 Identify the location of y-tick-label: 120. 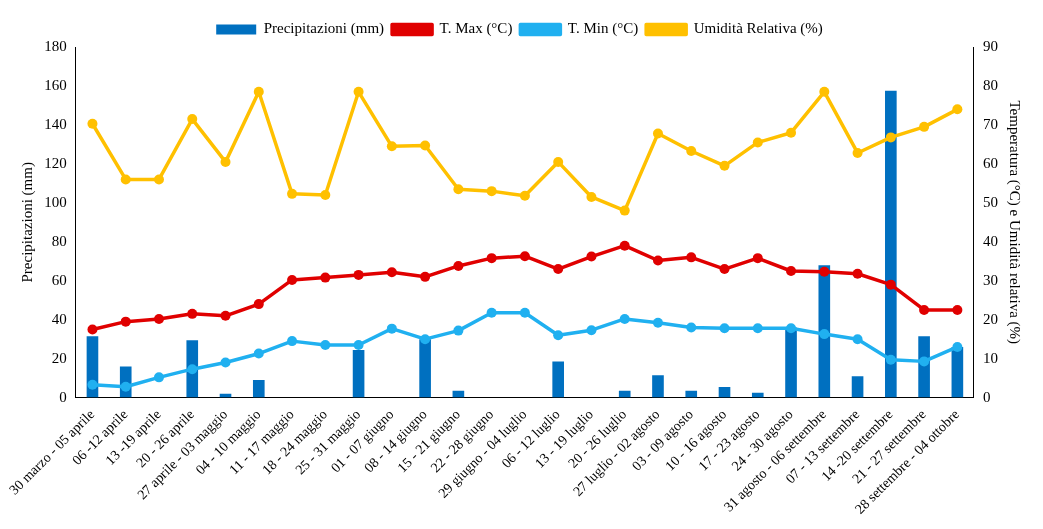
(55, 162).